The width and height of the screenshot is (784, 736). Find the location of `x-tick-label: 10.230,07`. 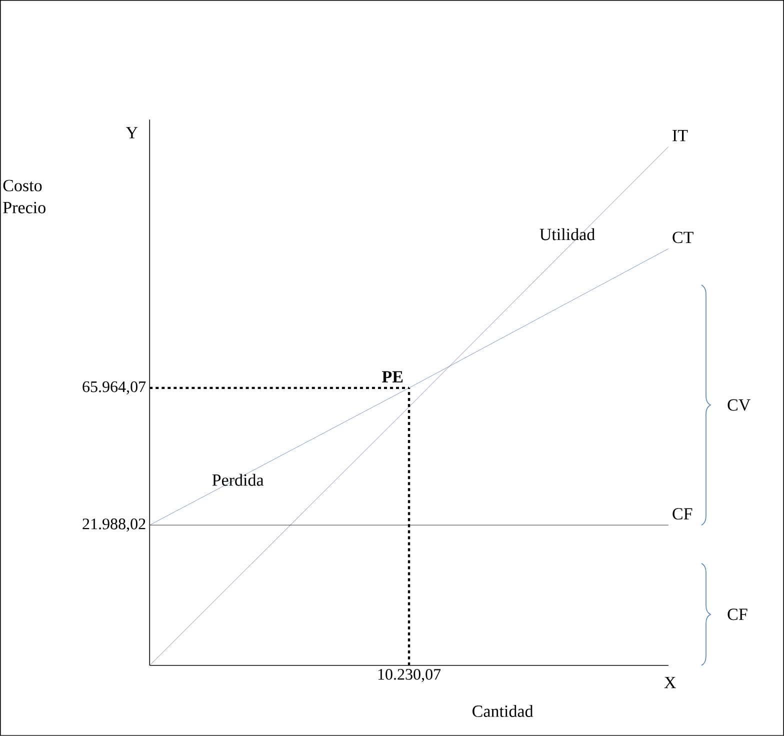

x-tick-label: 10.230,07 is located at coordinates (409, 675).